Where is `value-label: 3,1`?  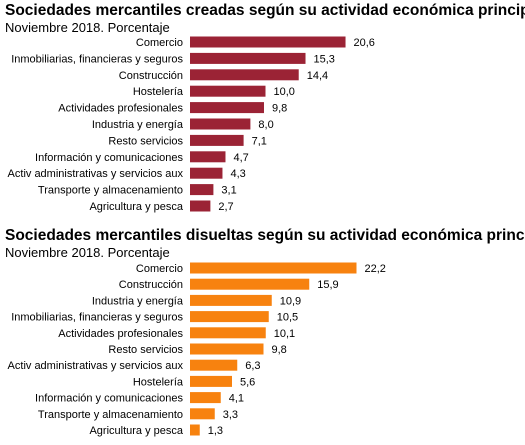 value-label: 3,1 is located at coordinates (228, 191).